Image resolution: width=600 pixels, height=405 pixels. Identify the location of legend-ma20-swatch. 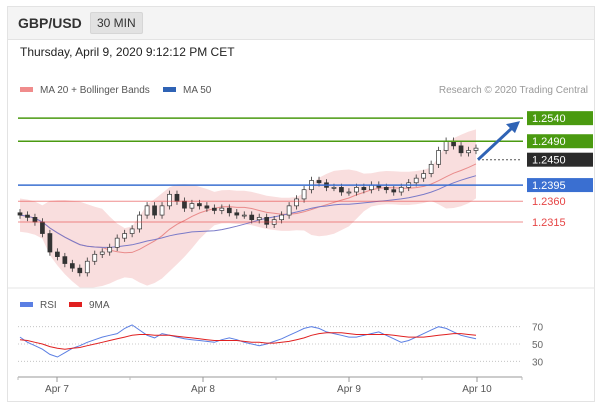
(26, 89).